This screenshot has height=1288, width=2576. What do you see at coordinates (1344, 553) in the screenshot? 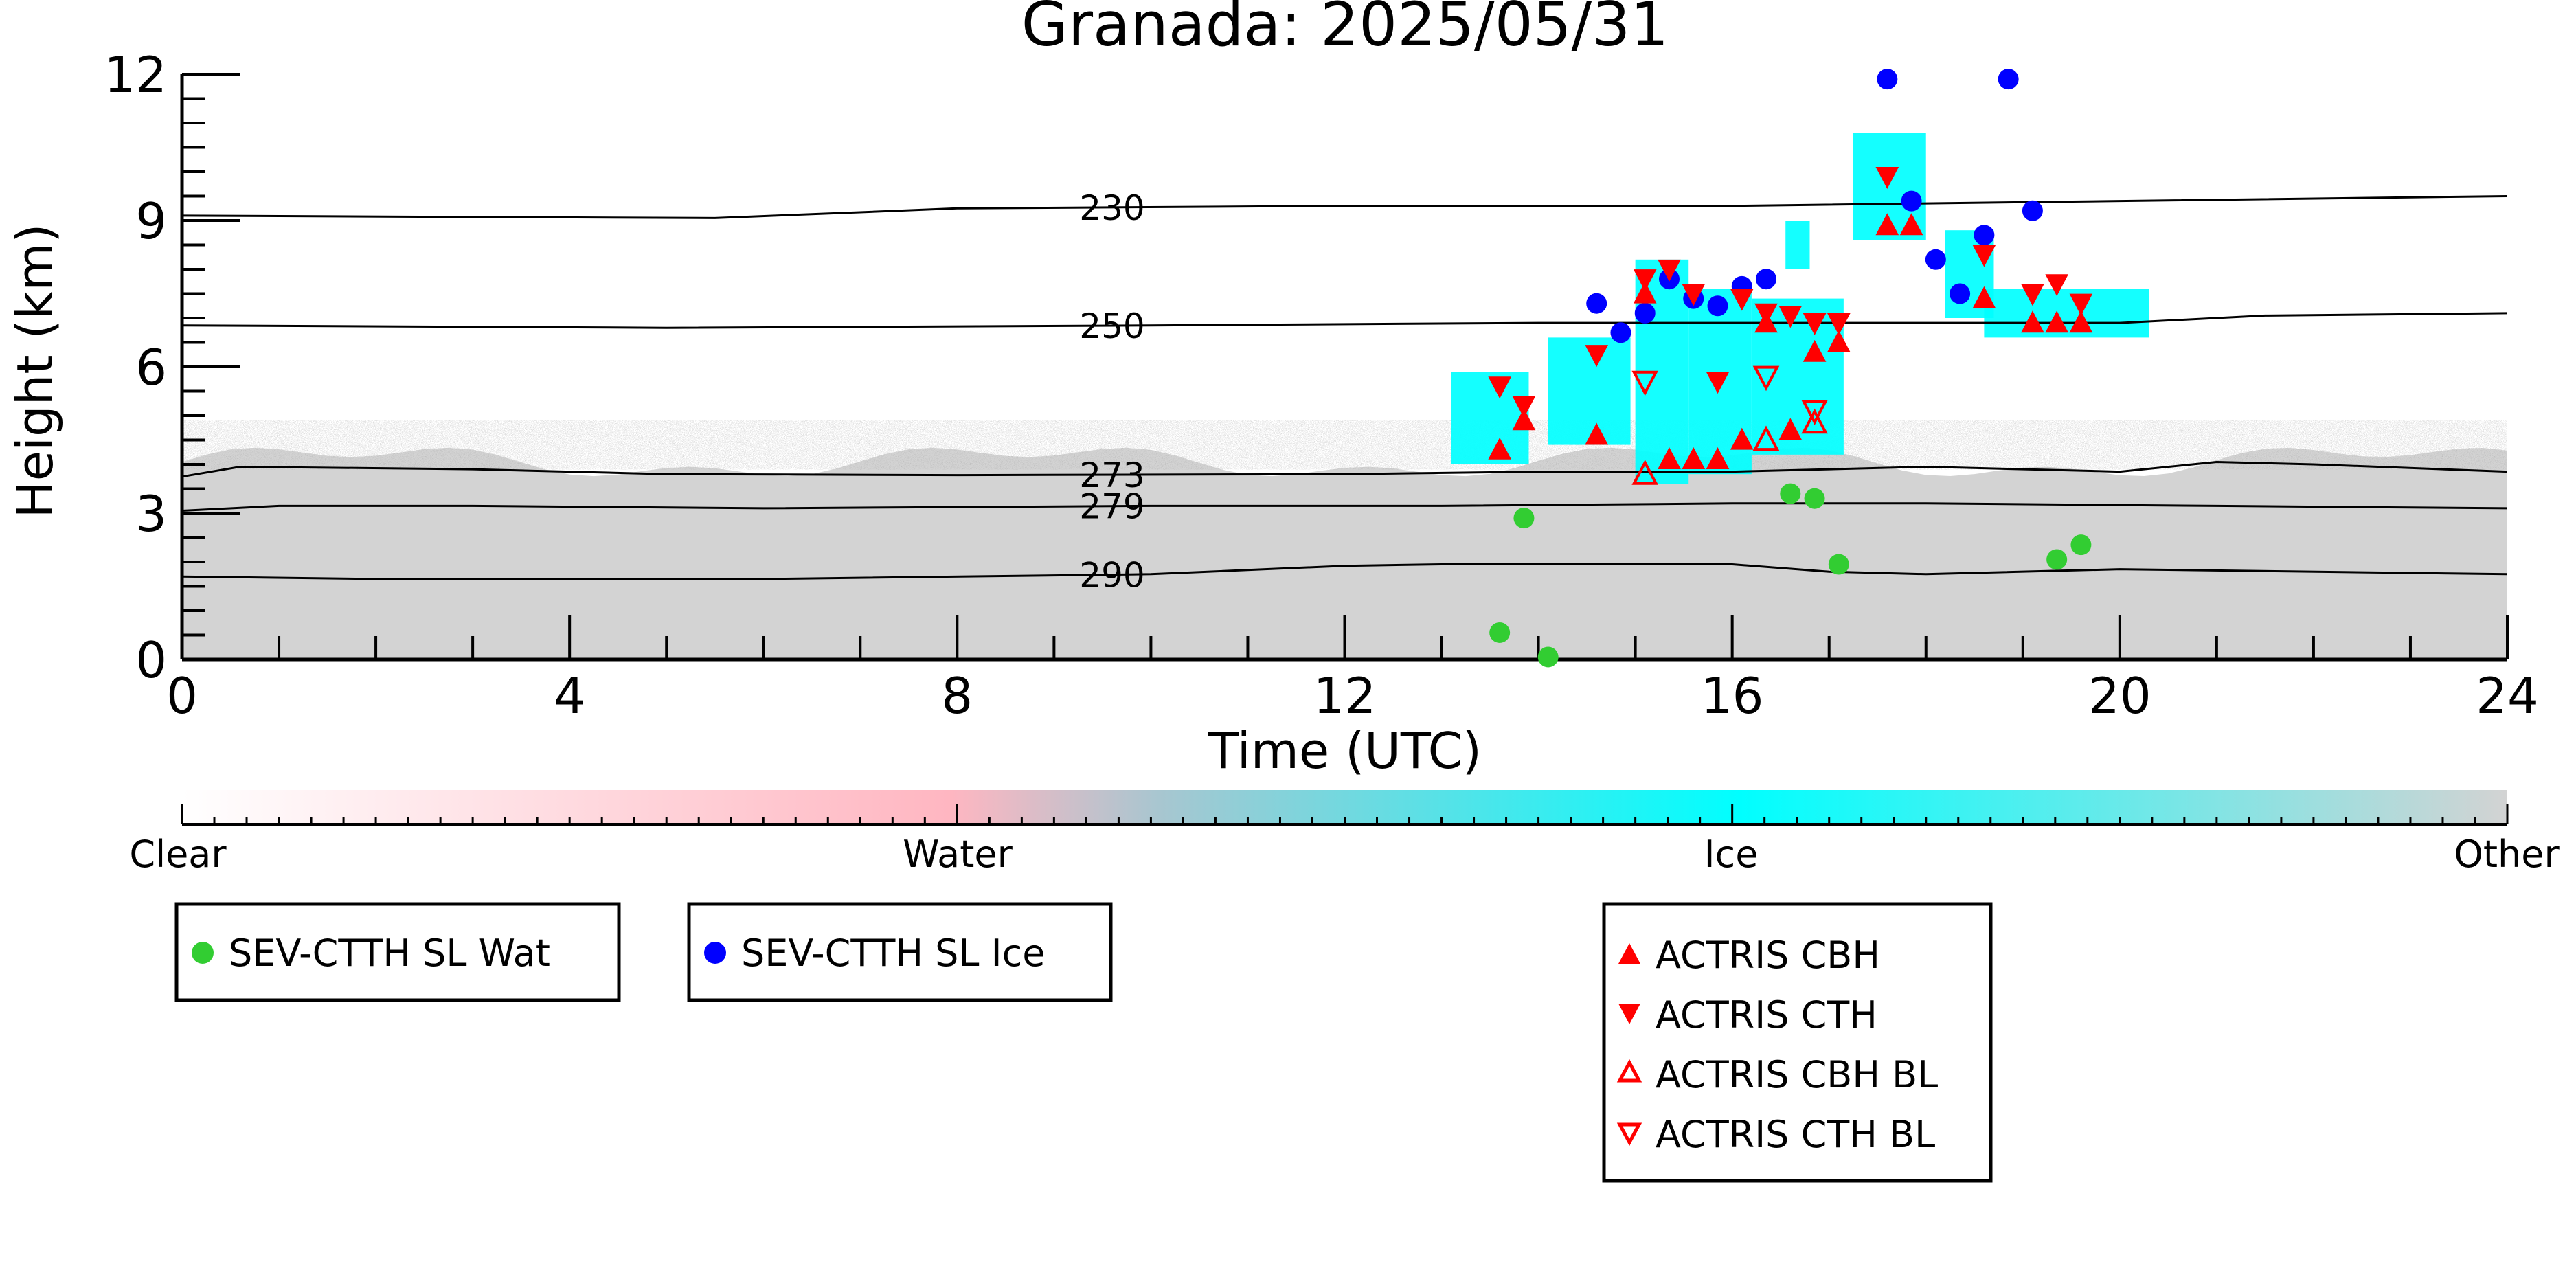
I see `other-class-area` at bounding box center [1344, 553].